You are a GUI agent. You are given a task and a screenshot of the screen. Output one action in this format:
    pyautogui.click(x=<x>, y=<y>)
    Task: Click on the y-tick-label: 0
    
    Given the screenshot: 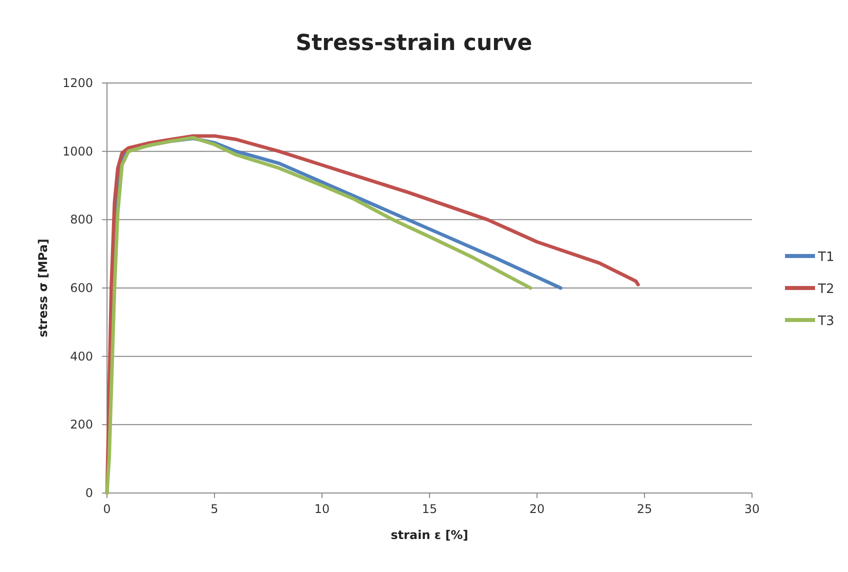 What is the action you would take?
    pyautogui.click(x=89, y=493)
    